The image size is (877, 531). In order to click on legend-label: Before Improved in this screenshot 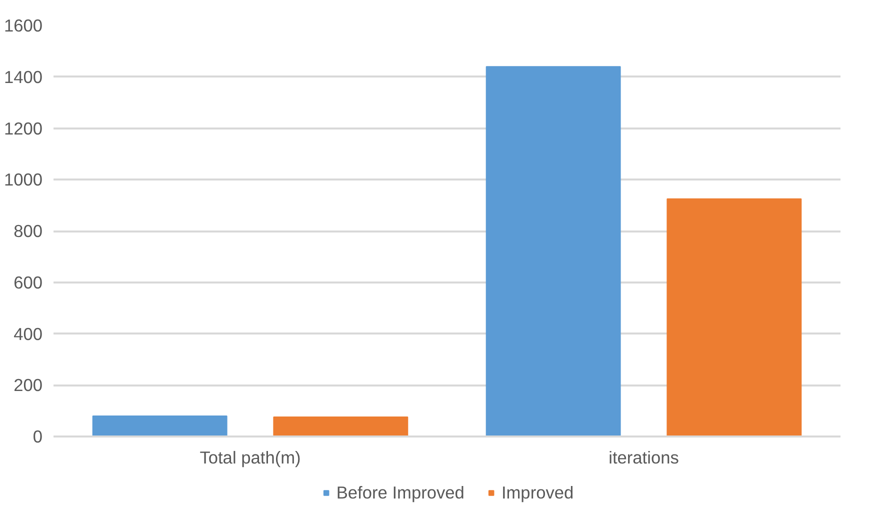, I will do `click(400, 492)`.